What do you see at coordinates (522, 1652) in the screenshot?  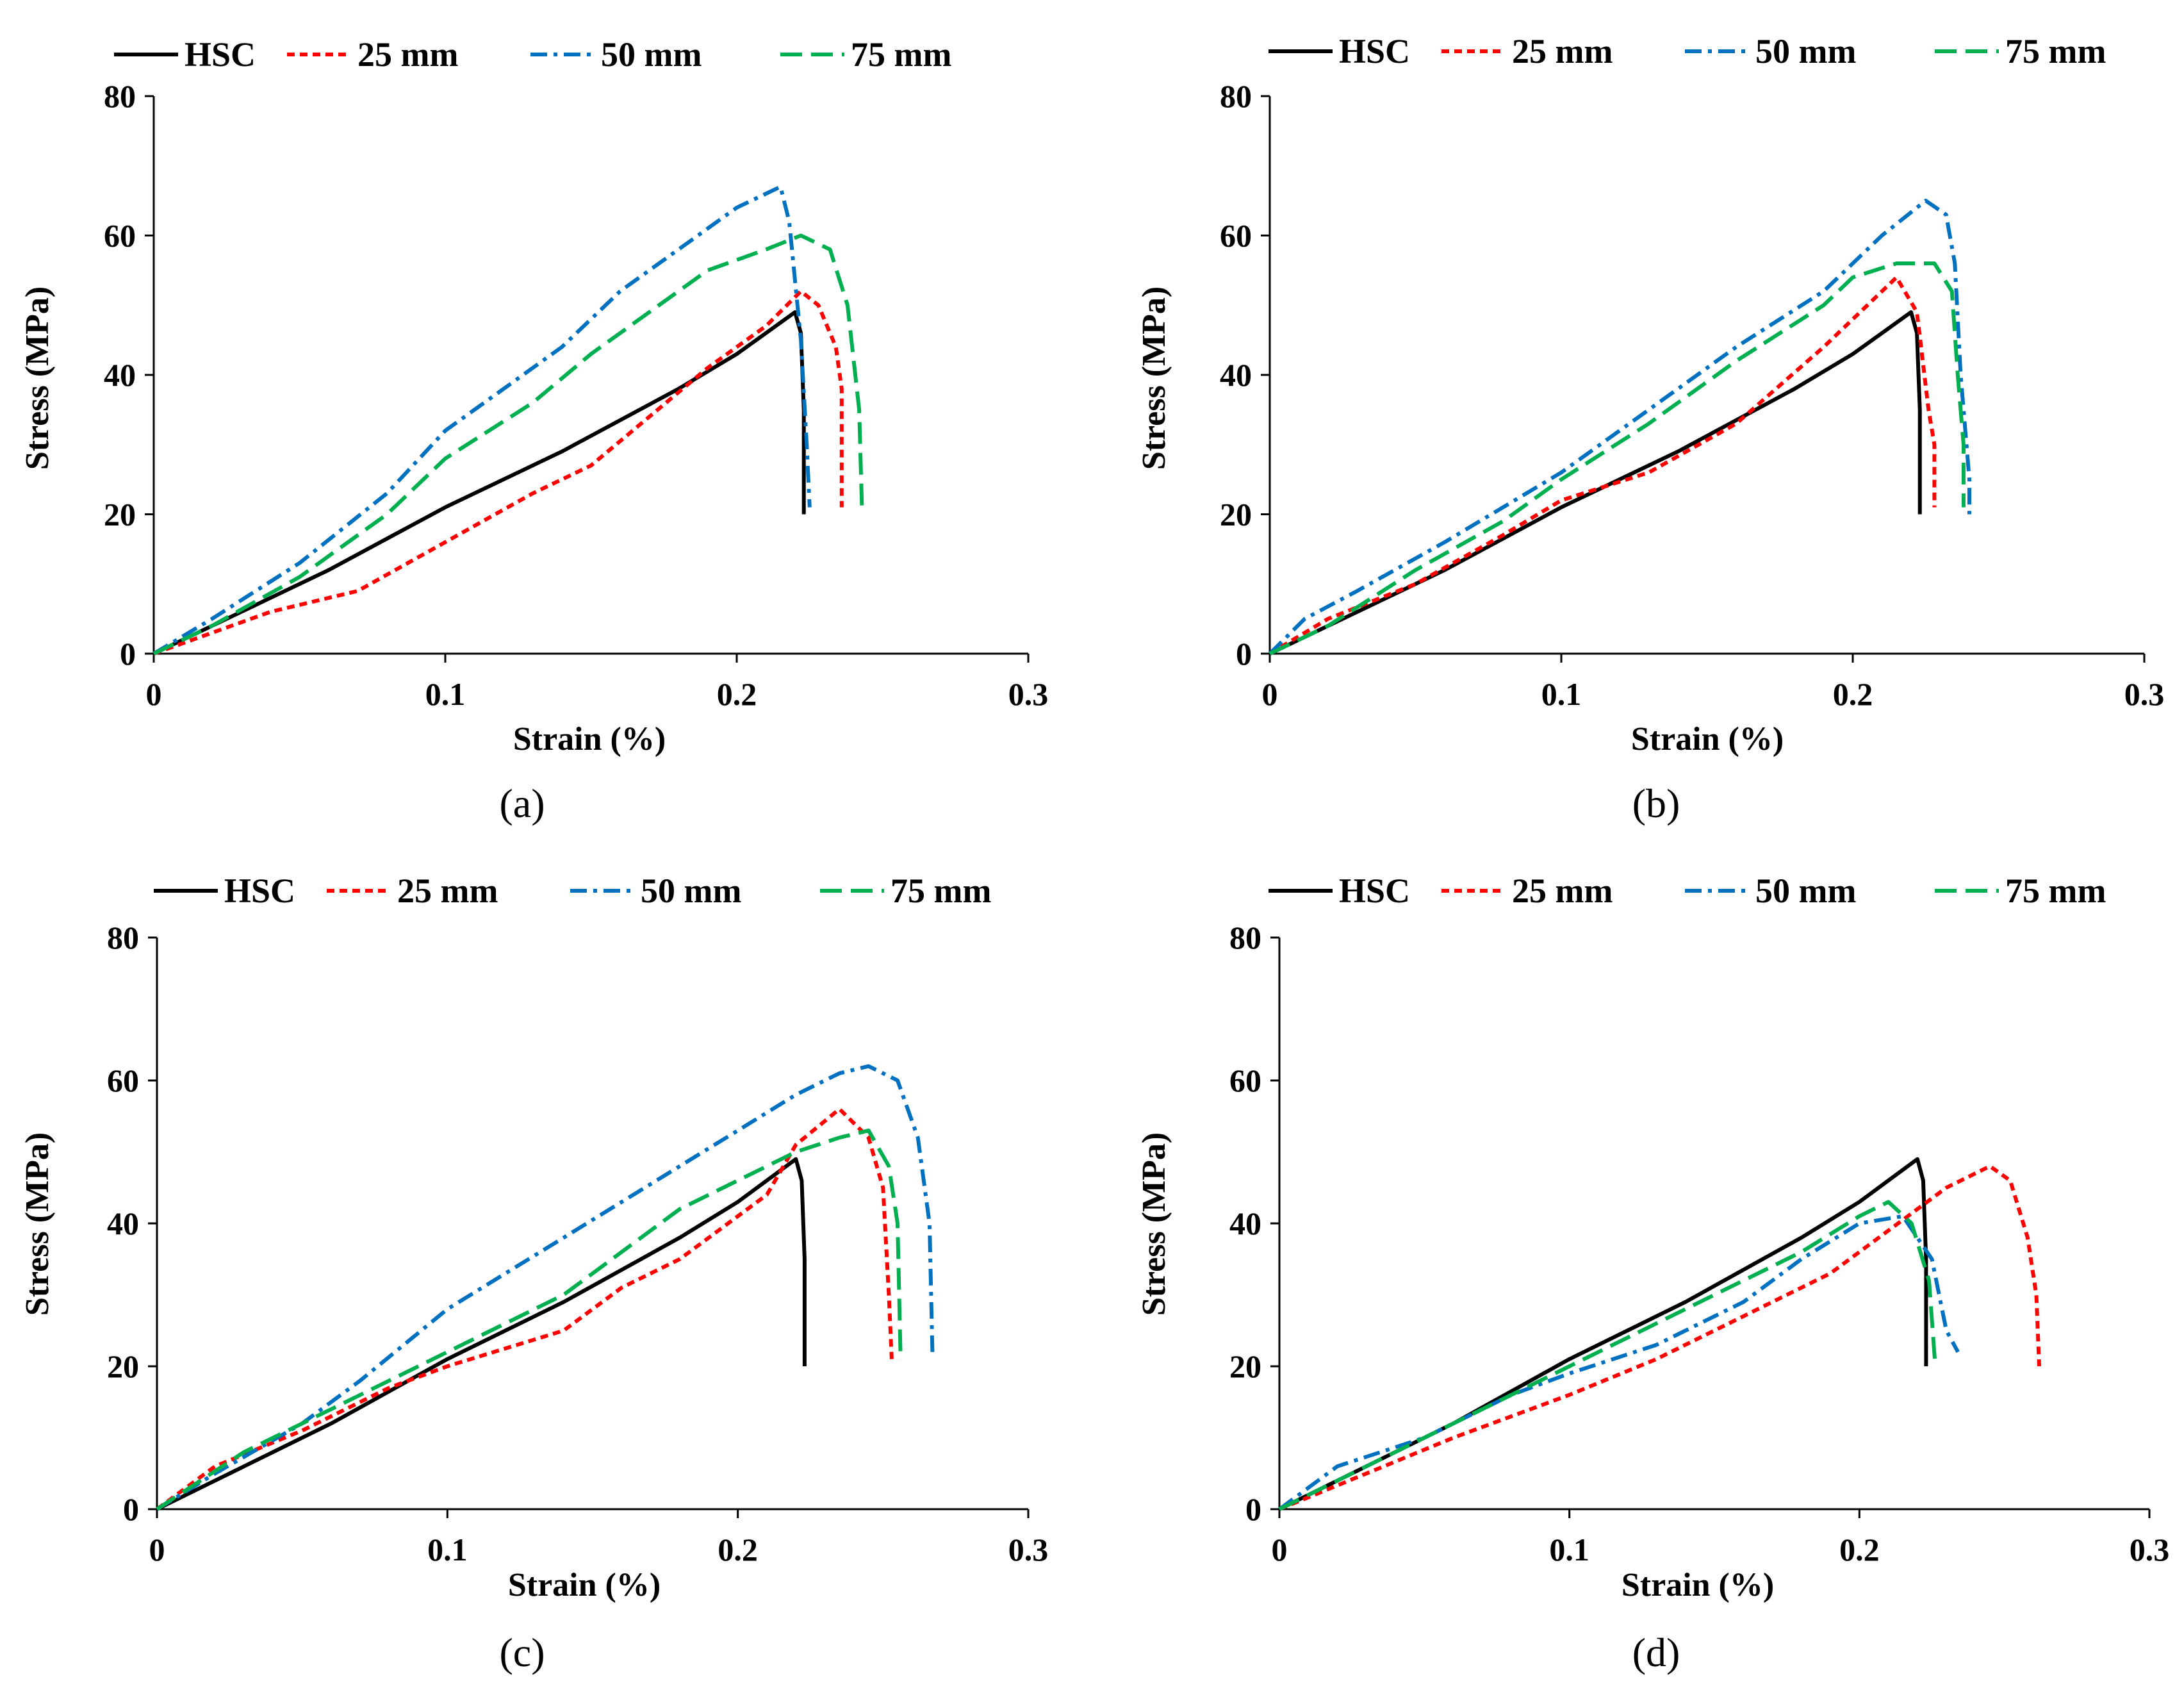 I see `panel-label: (c)` at bounding box center [522, 1652].